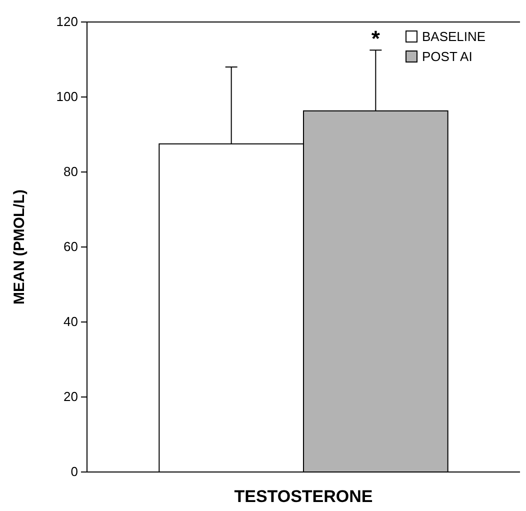  I want to click on y-axis-title: MEAN (PMOL/L), so click(19, 247).